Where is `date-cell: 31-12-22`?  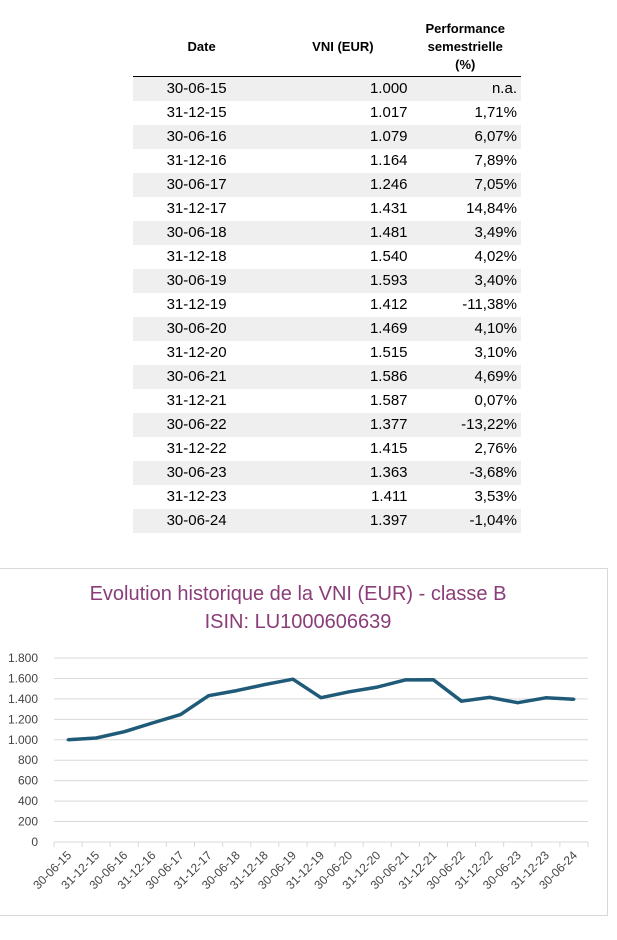 date-cell: 31-12-22 is located at coordinates (196, 448).